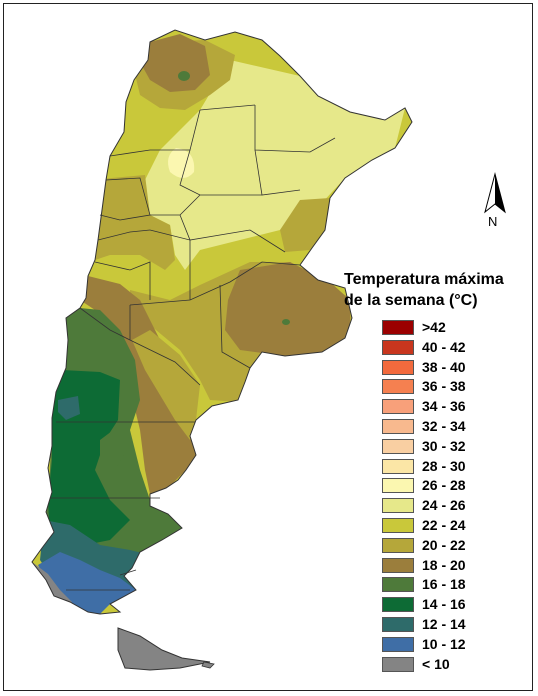 The width and height of the screenshot is (538, 696). Describe the element at coordinates (444, 406) in the screenshot. I see `legend-label: 34 - 36` at that location.